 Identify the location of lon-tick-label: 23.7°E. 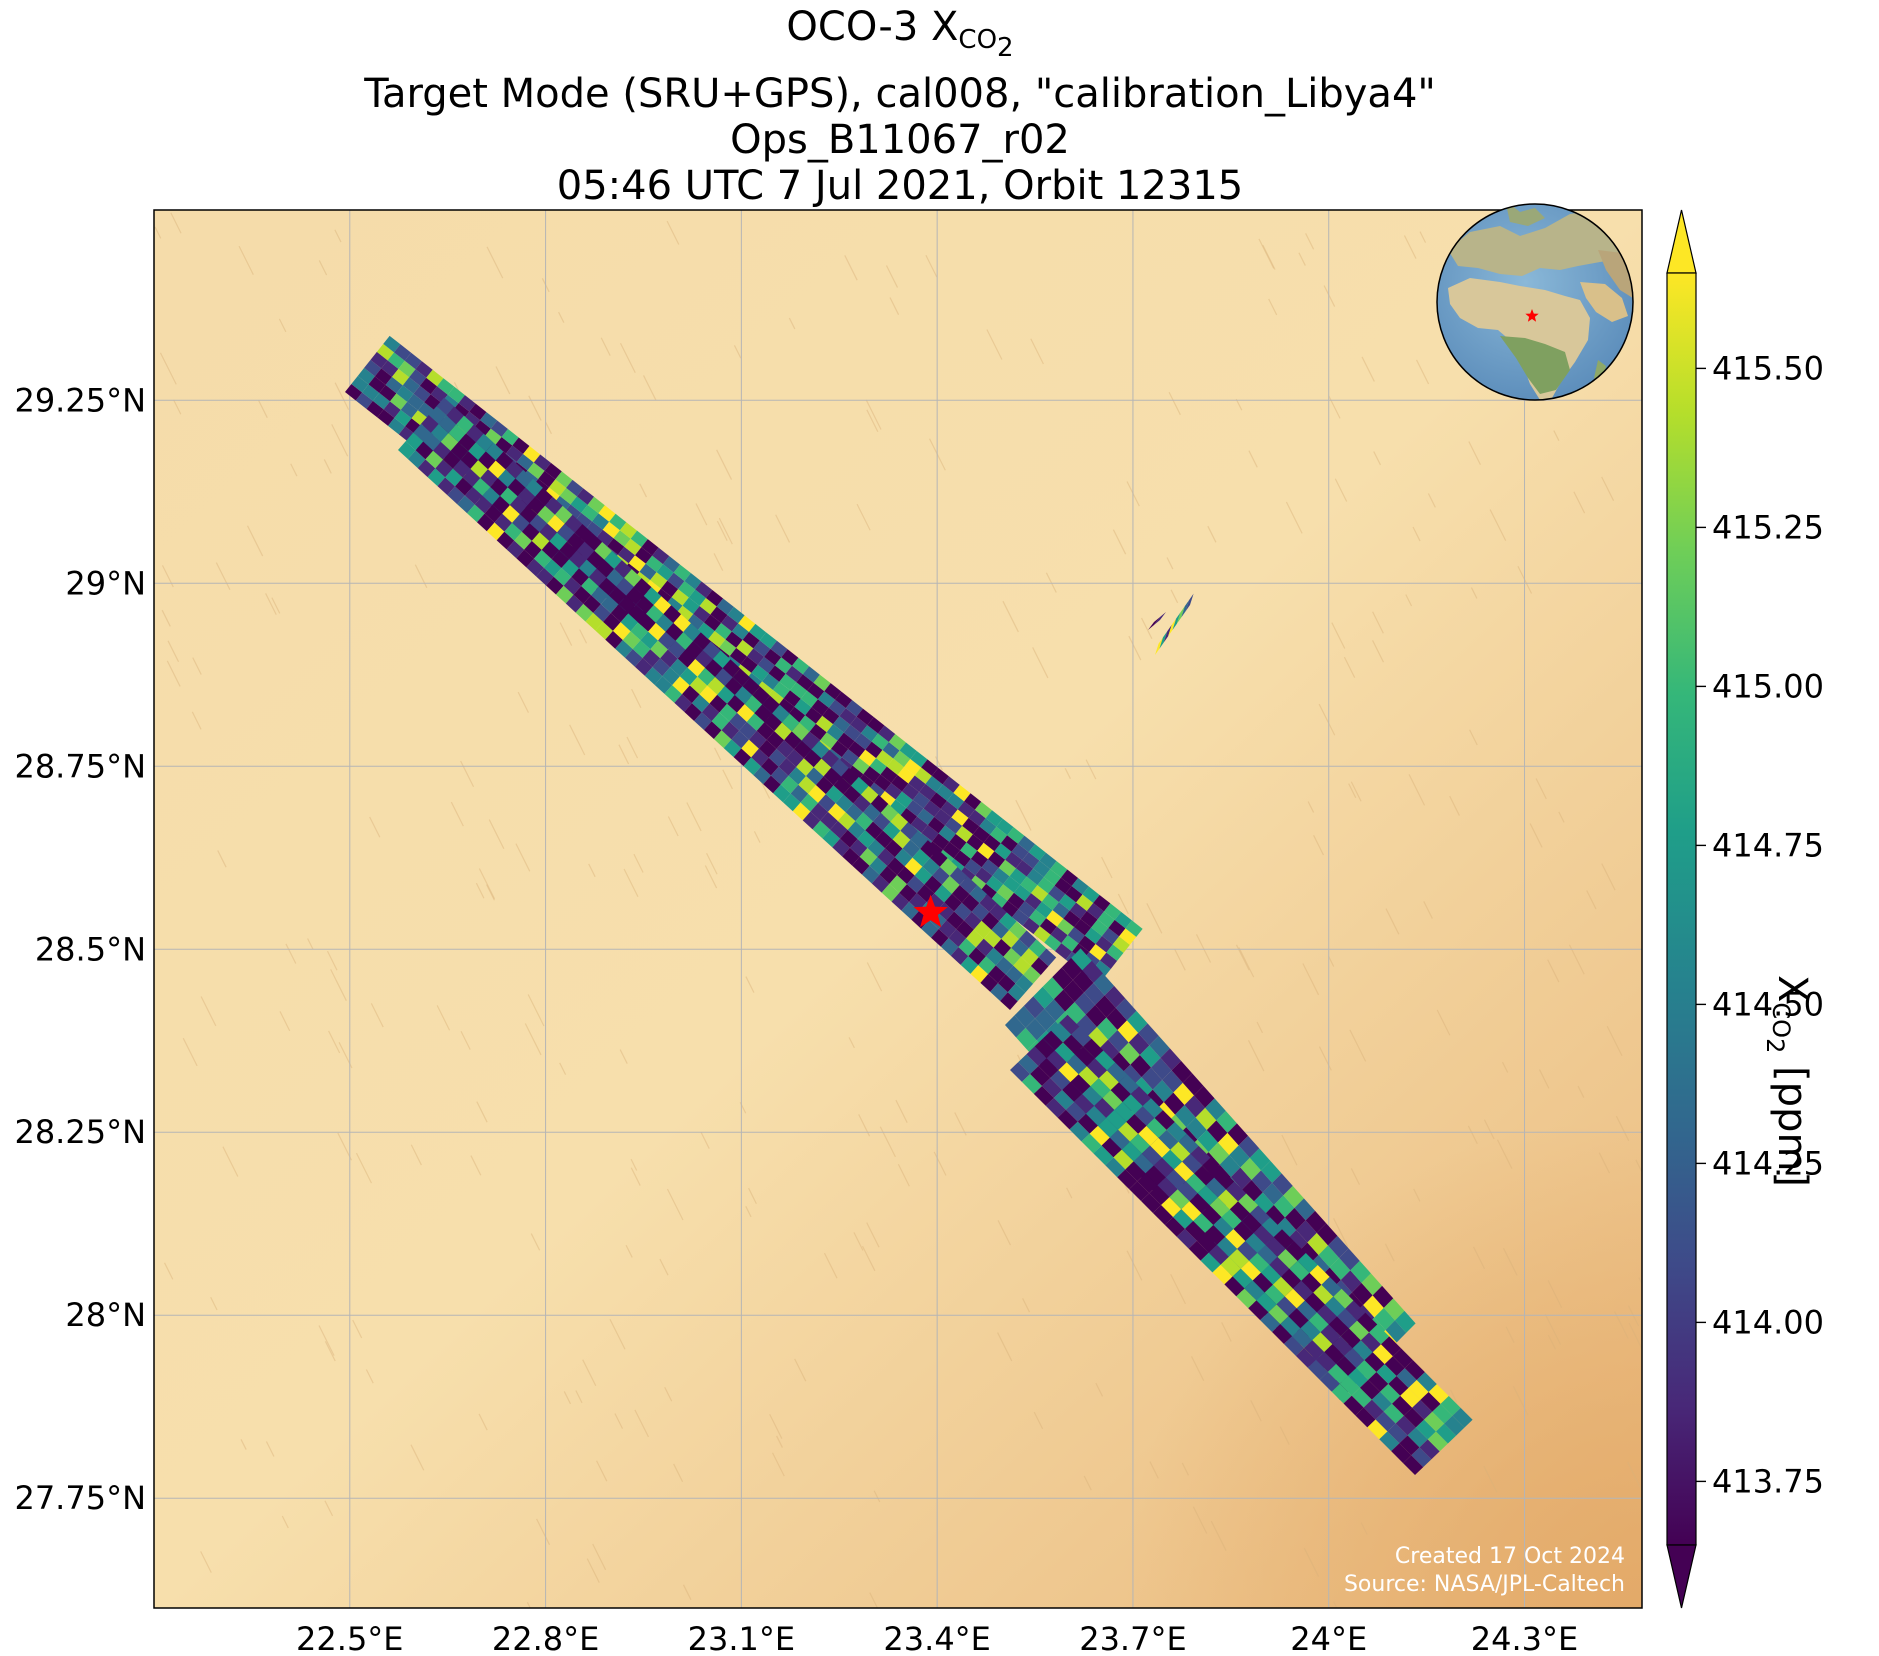
(1132, 1638).